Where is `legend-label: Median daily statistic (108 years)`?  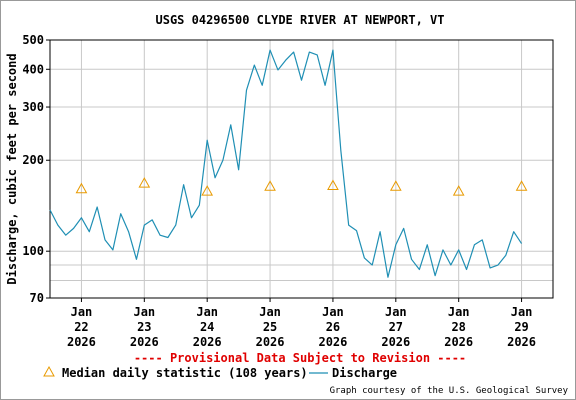
legend-label: Median daily statistic (108 years) is located at coordinates (185, 373).